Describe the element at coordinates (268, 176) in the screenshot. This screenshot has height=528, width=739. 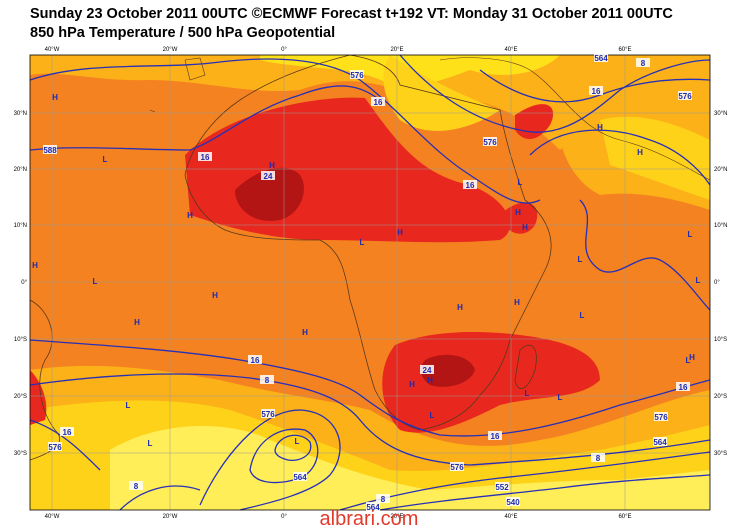
I see `contour-label: 24` at that location.